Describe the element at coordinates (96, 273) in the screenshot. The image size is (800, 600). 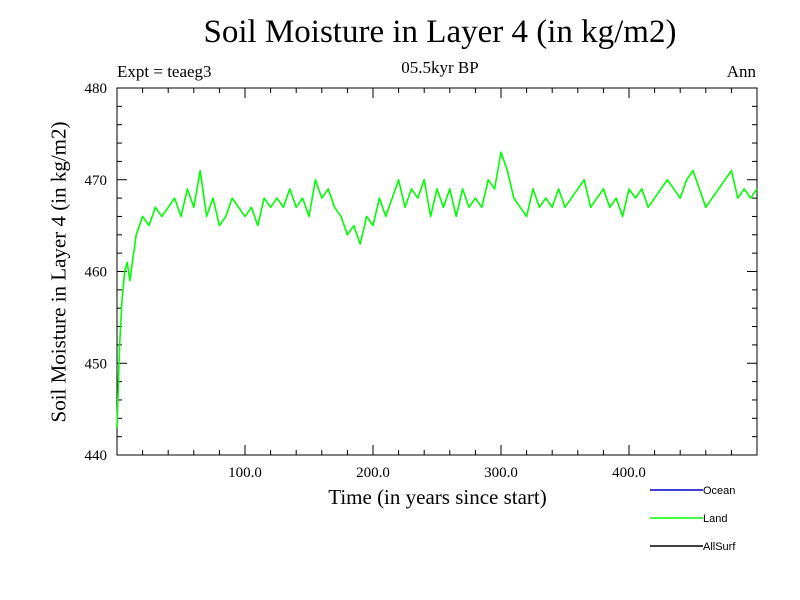
I see `y-tick-label: 460` at that location.